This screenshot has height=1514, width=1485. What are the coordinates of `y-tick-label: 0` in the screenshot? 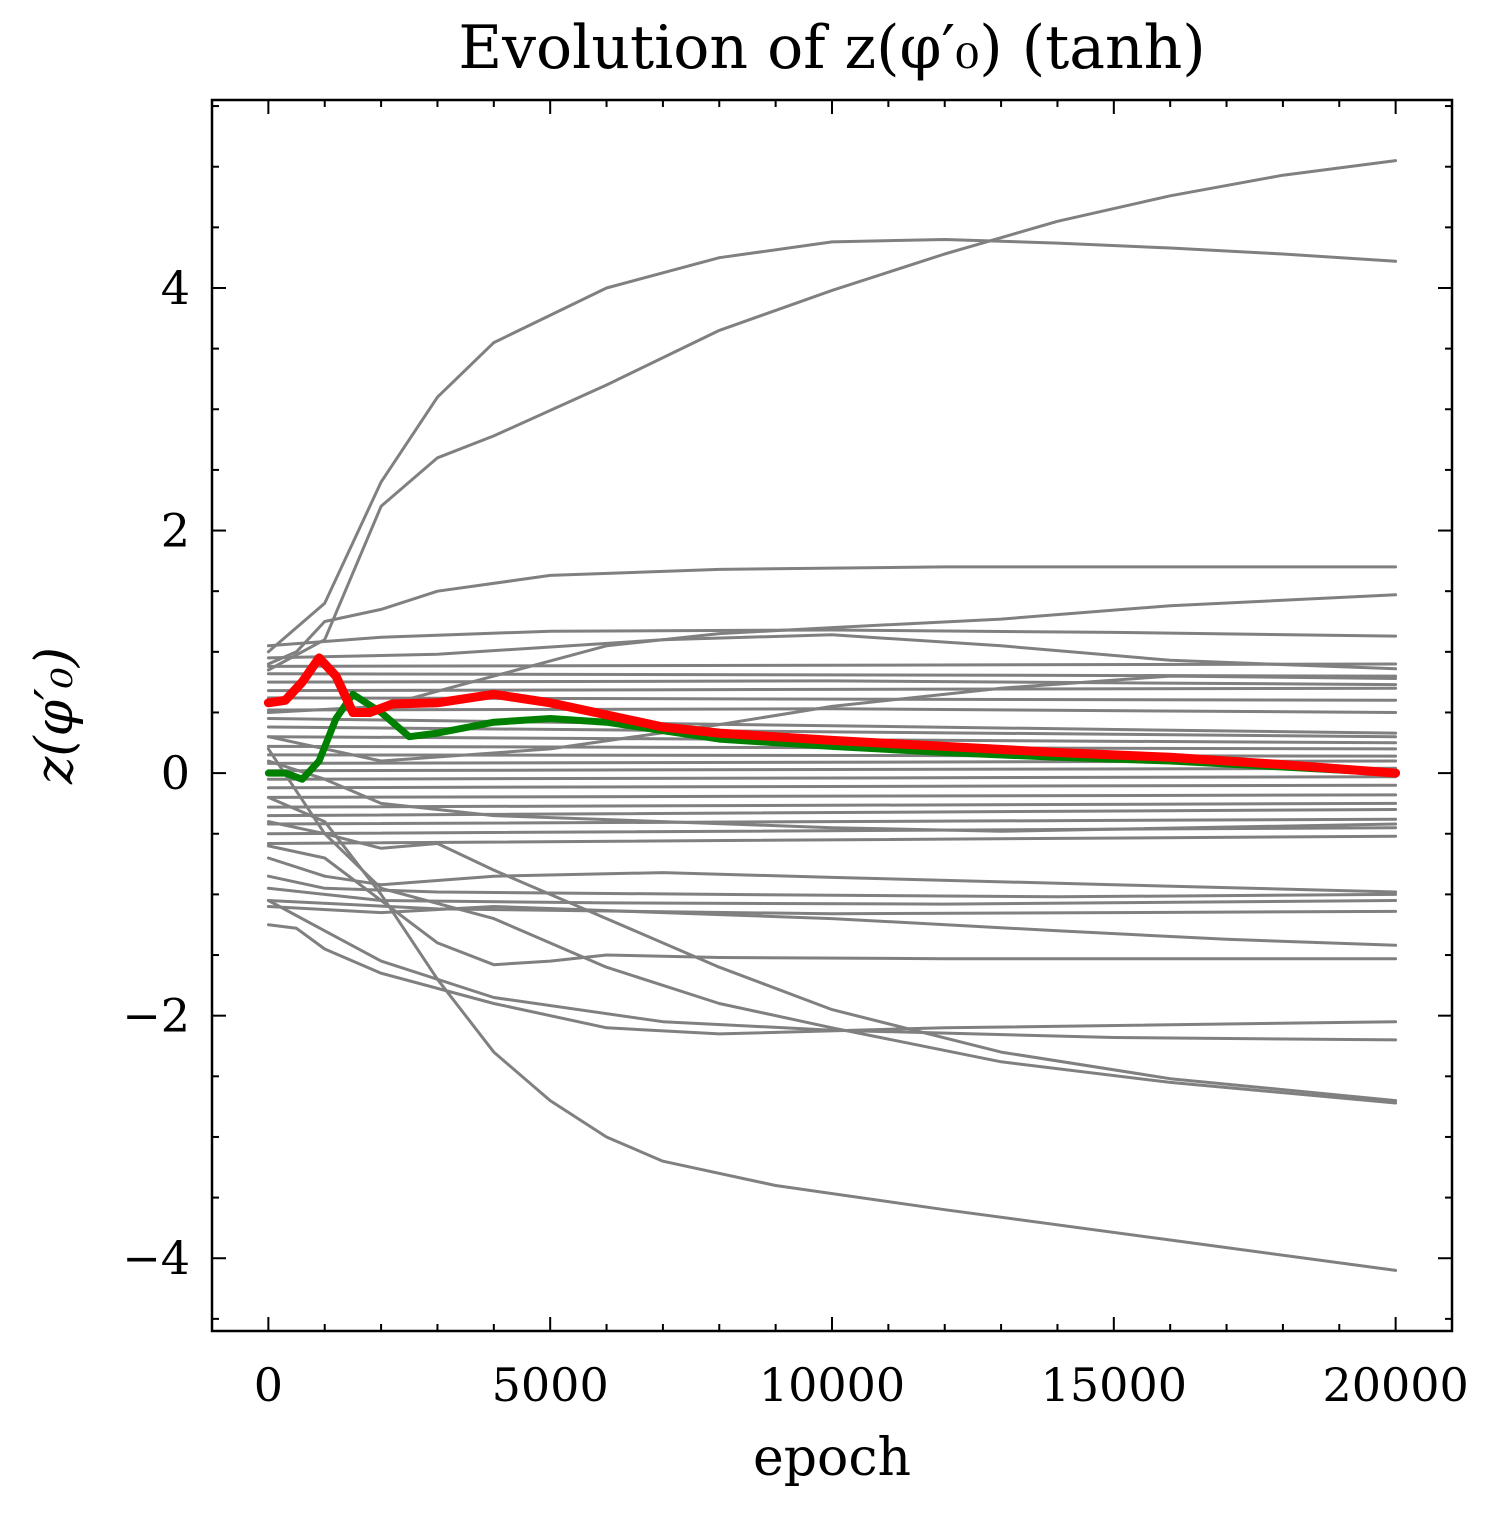 It's located at (175, 773).